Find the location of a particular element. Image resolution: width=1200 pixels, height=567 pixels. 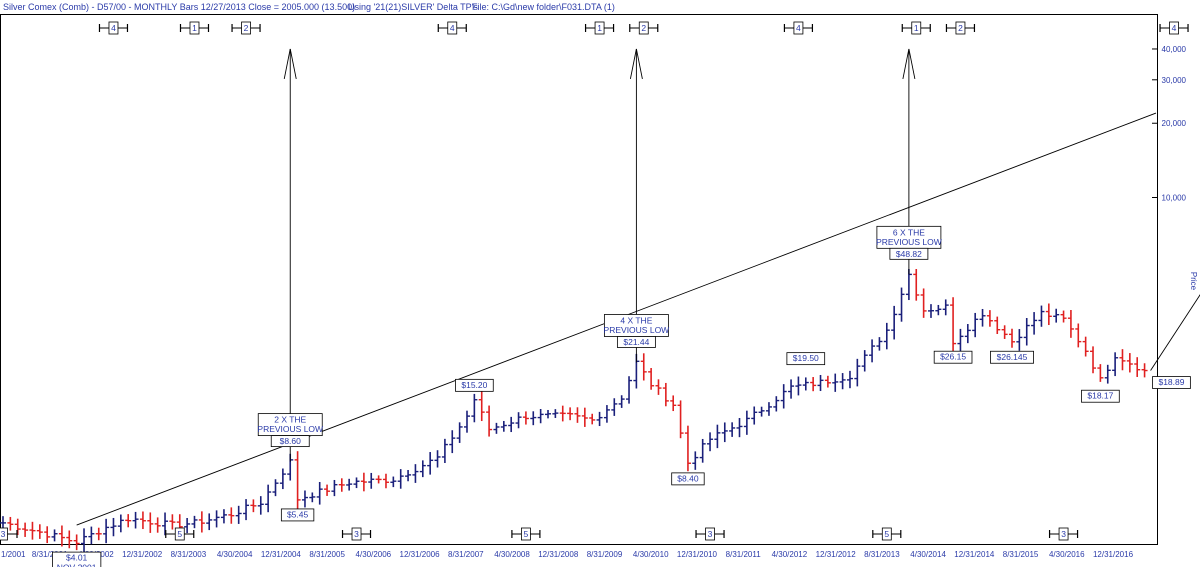

x-tick-label: 4/30/2014 is located at coordinates (928, 554).